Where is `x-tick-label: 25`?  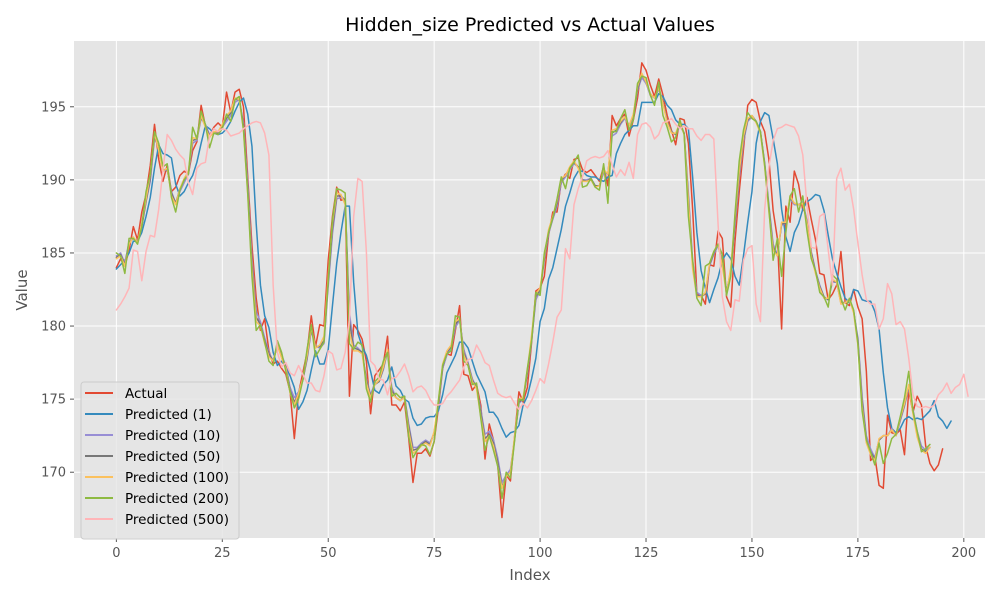 x-tick-label: 25 is located at coordinates (222, 553).